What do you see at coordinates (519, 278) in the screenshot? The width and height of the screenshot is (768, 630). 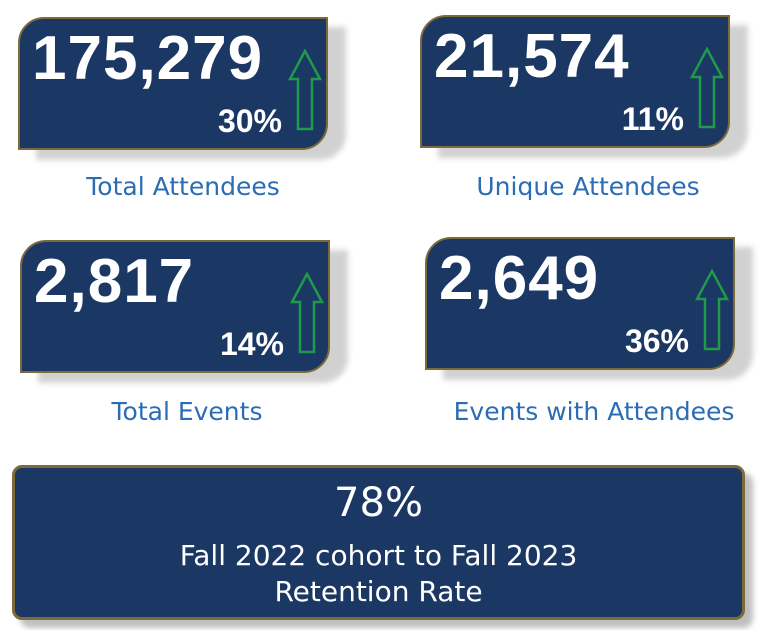 I see `metric-value: 2,649` at bounding box center [519, 278].